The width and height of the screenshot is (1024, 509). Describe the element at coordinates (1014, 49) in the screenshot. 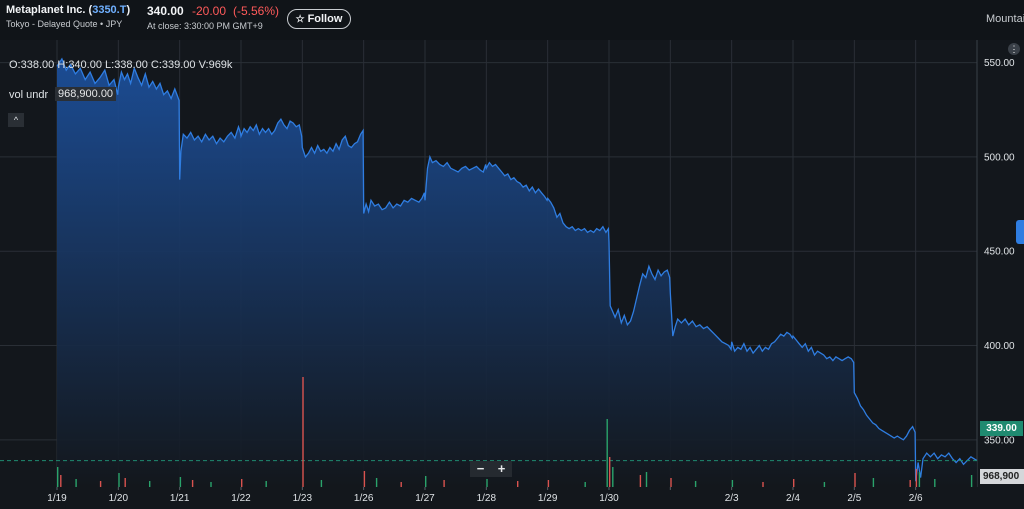

I see `chart-menu-icon: ⋮` at that location.